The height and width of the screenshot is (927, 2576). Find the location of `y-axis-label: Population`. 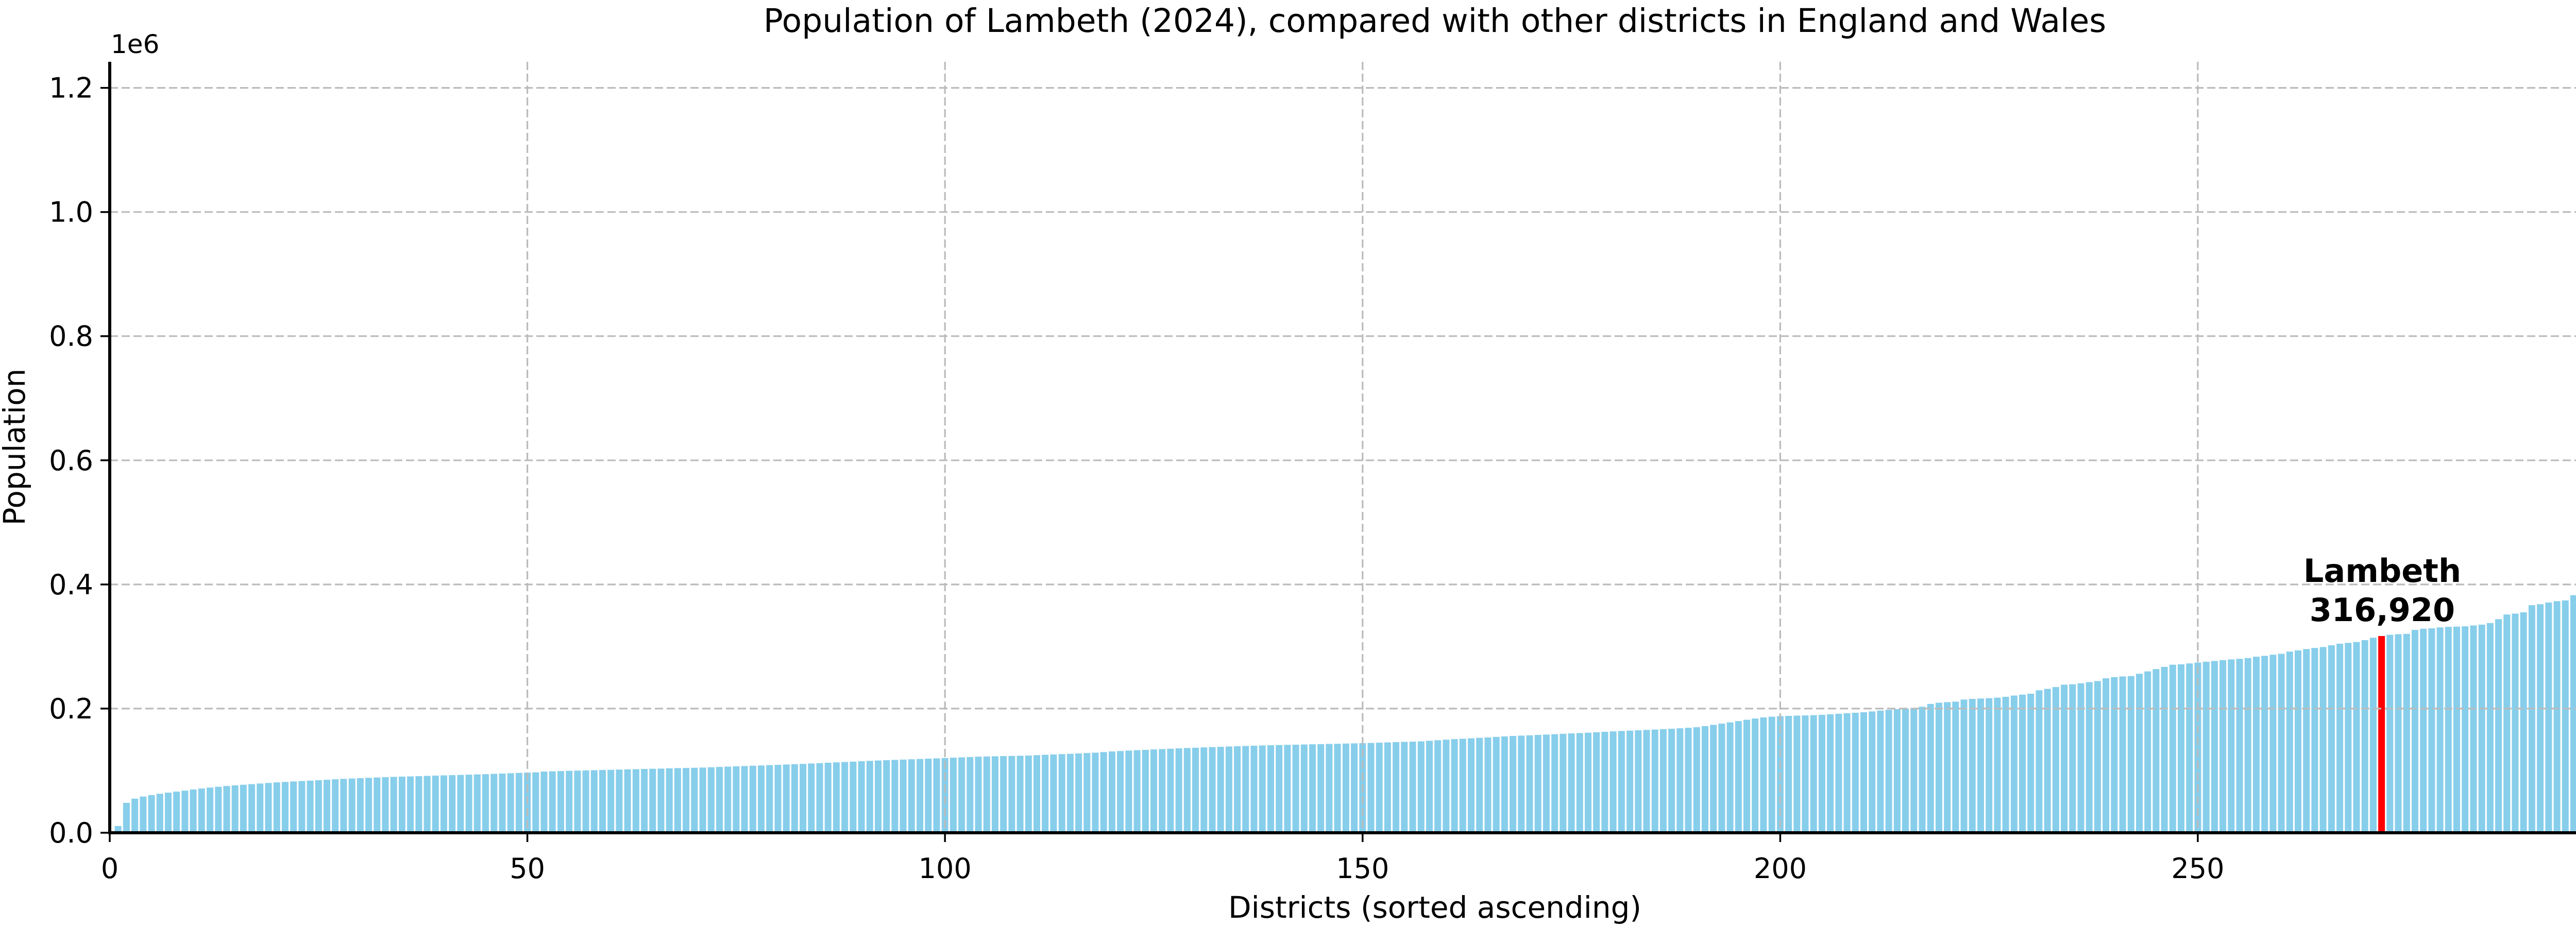

y-axis-label: Population is located at coordinates (16, 447).